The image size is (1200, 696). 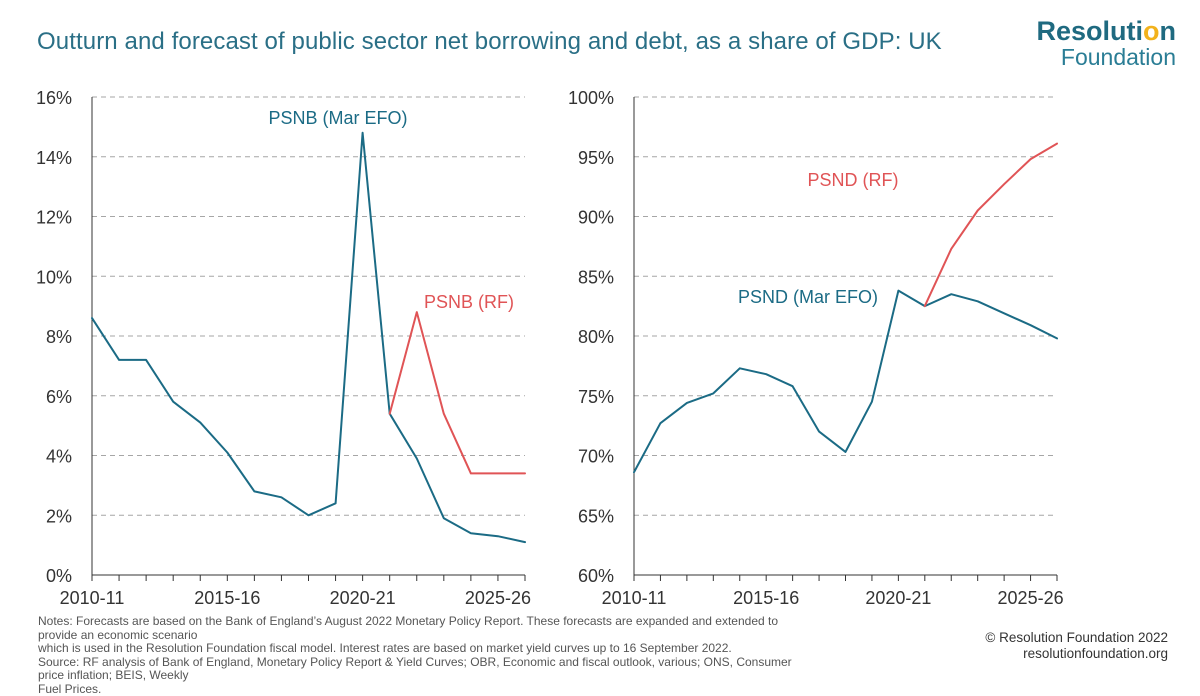 What do you see at coordinates (59, 337) in the screenshot?
I see `psnb-y-tick-label: 8%` at bounding box center [59, 337].